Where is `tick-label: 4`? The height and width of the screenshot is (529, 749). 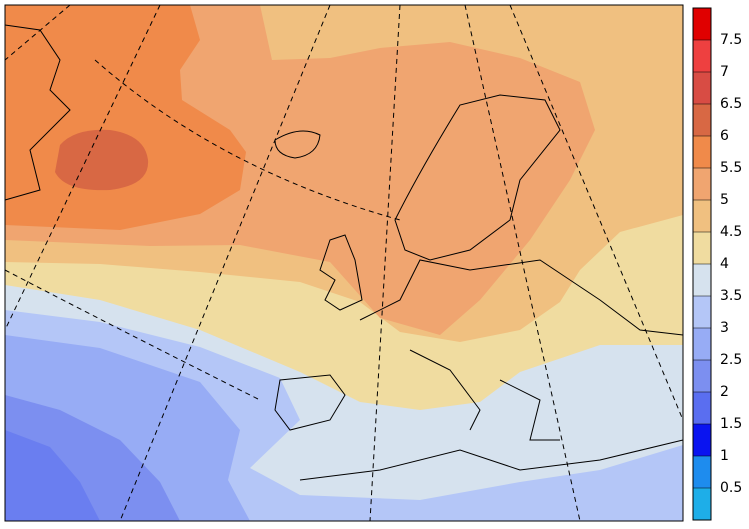
tick-label: 4 is located at coordinates (724, 264).